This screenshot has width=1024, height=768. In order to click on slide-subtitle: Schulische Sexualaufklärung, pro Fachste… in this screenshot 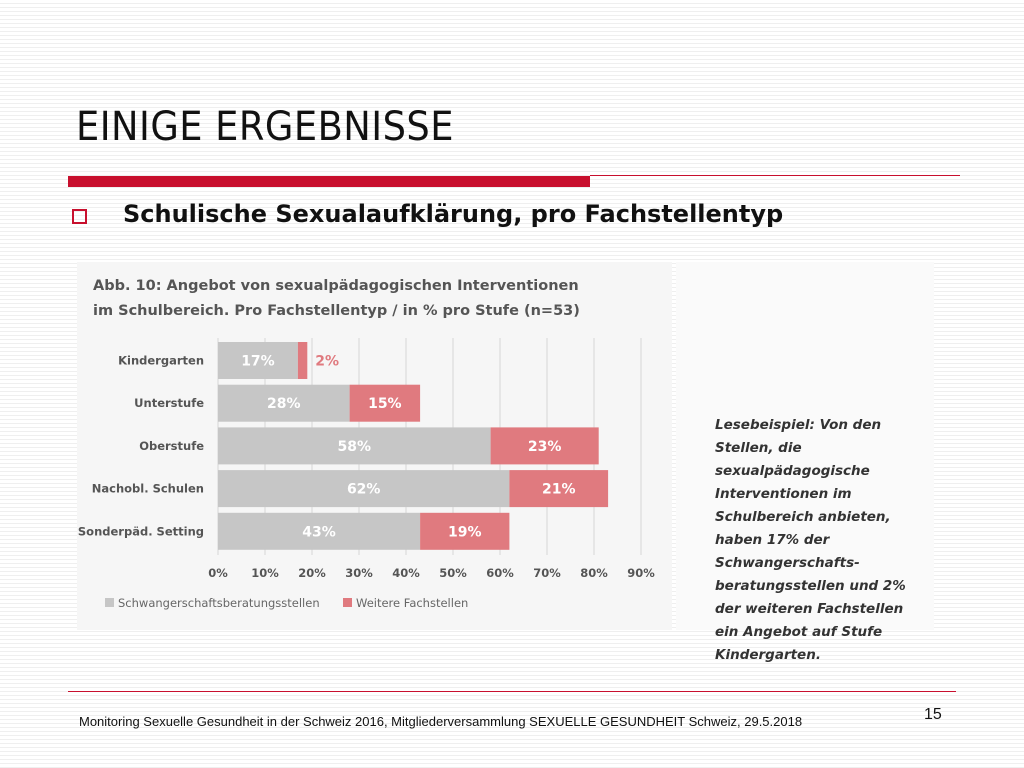, I will do `click(453, 214)`.